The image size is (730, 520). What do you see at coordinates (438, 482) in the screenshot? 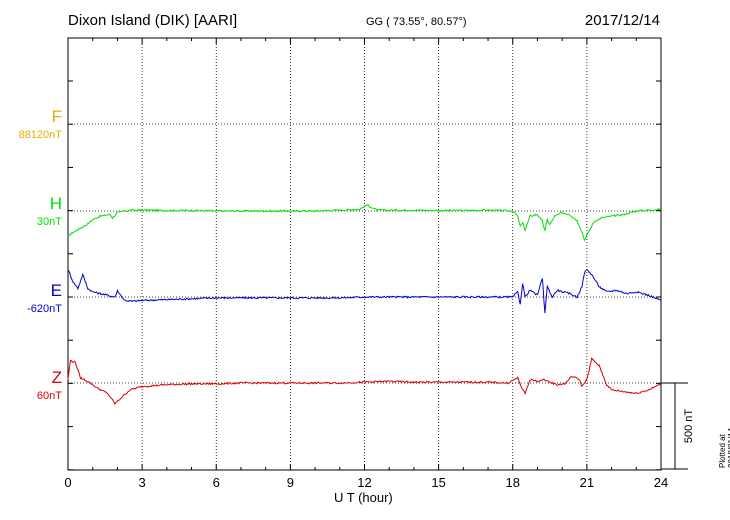
I see `x-tick-label: 15` at bounding box center [438, 482].